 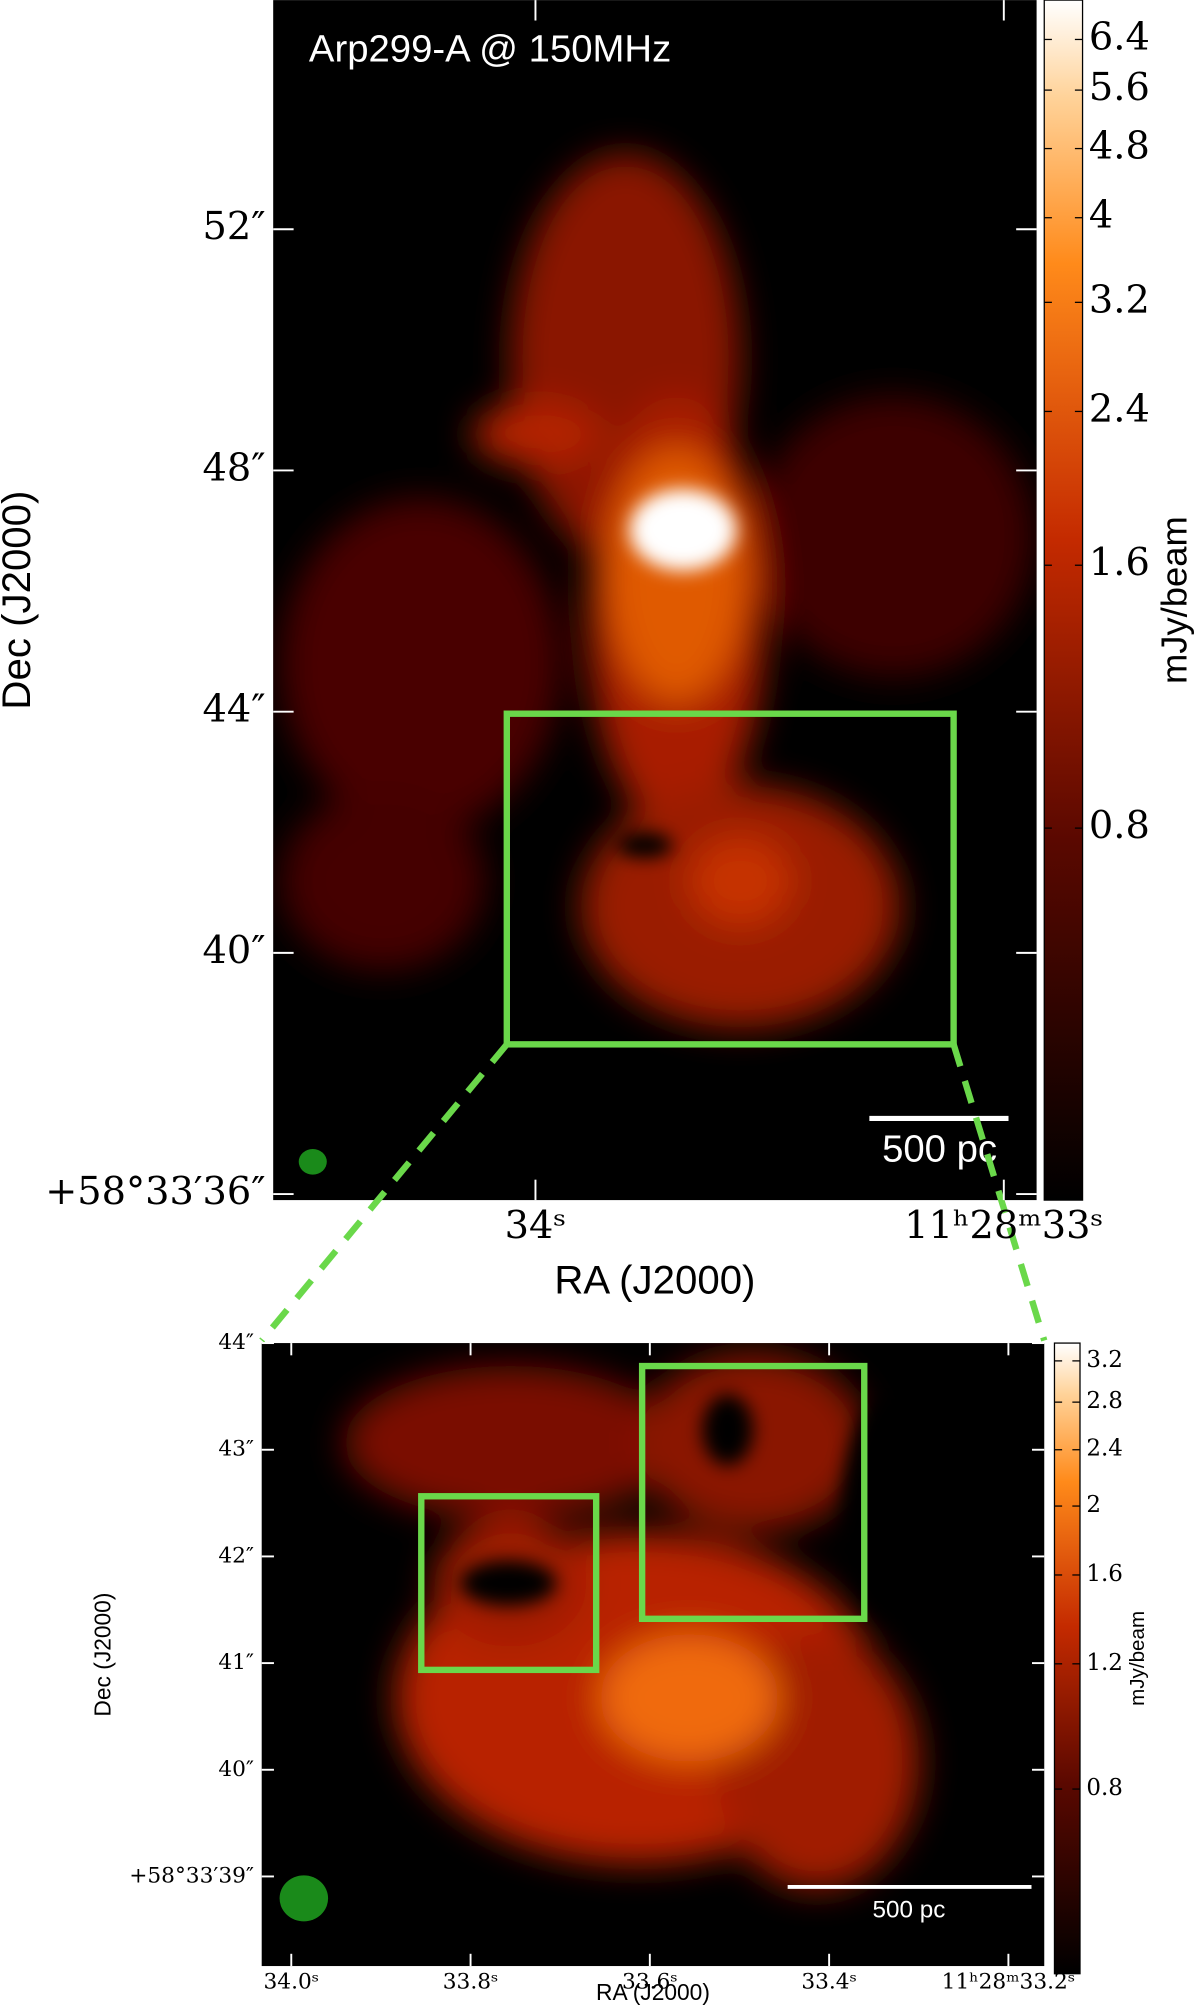 I want to click on y-tick-label: 43″, so click(x=236, y=1449).